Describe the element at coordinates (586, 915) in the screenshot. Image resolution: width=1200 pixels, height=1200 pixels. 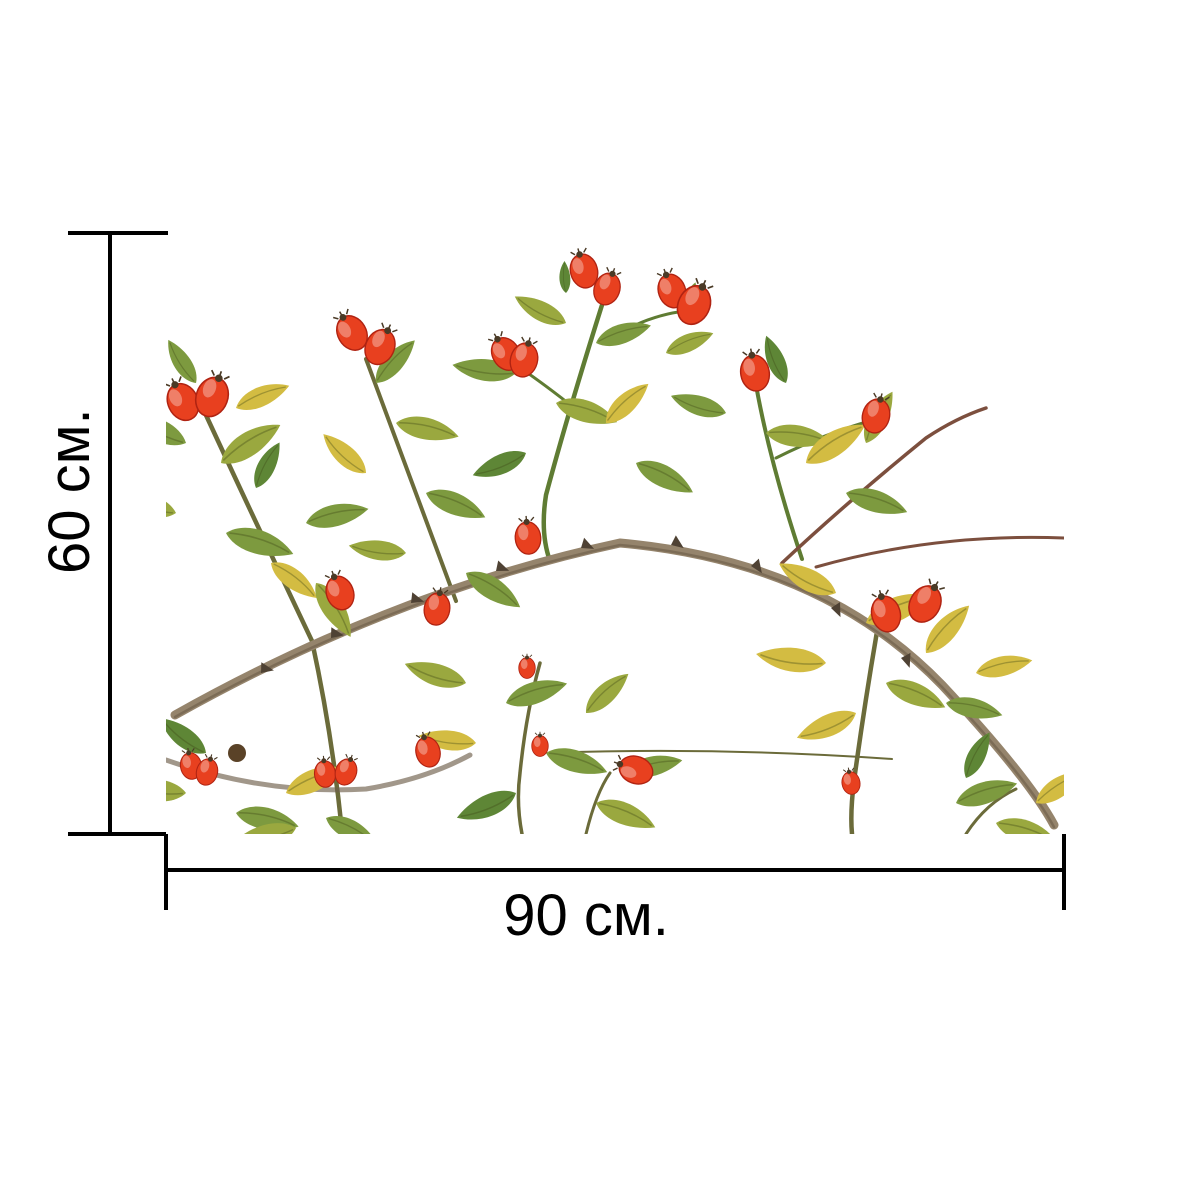
I see `width-label: 90 см.` at that location.